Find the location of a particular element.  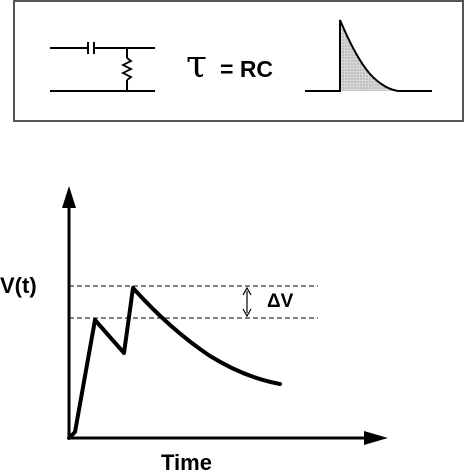

decay-pulse-line is located at coordinates (368, 55).